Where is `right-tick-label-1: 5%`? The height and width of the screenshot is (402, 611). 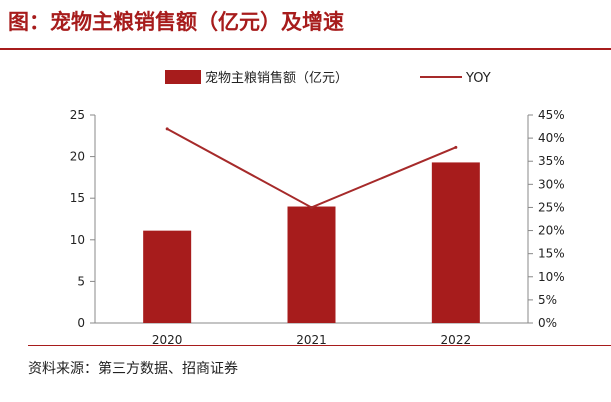 right-tick-label-1: 5% is located at coordinates (547, 300).